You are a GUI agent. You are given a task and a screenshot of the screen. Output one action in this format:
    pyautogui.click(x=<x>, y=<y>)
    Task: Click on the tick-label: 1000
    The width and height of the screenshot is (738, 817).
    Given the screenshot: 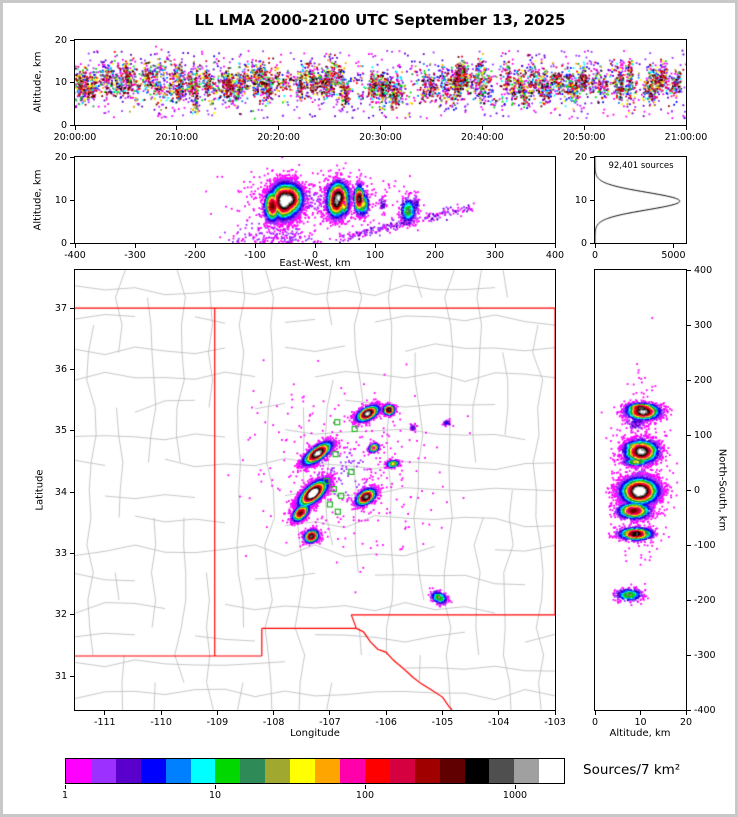 What is the action you would take?
    pyautogui.click(x=515, y=795)
    